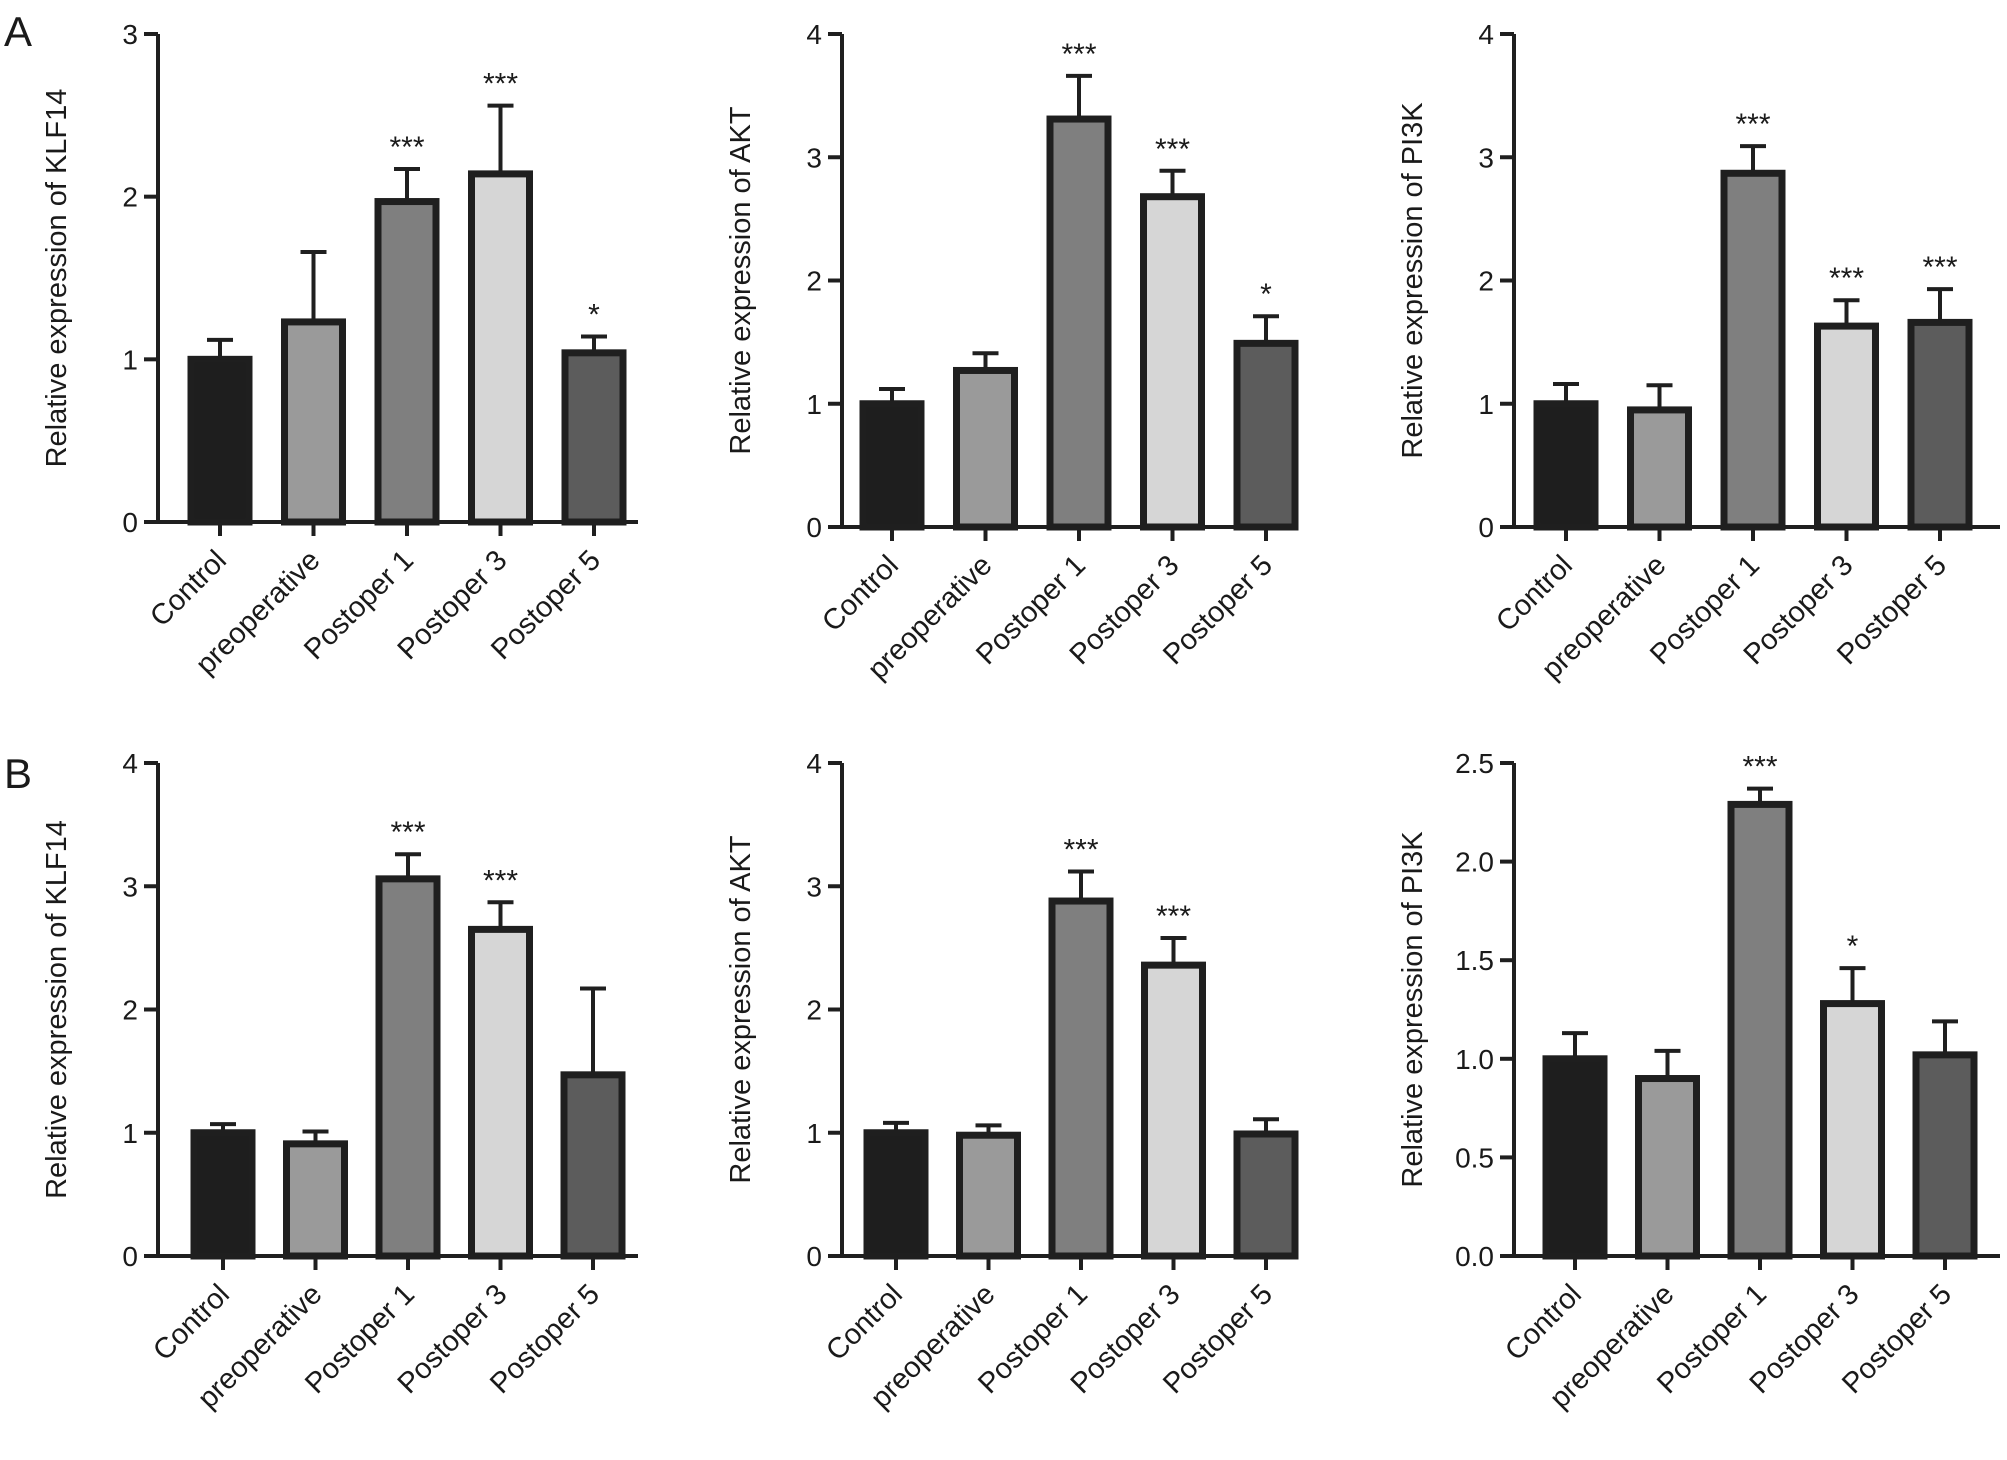  I want to click on y-tick-label: 1.0, so click(1474, 1059).